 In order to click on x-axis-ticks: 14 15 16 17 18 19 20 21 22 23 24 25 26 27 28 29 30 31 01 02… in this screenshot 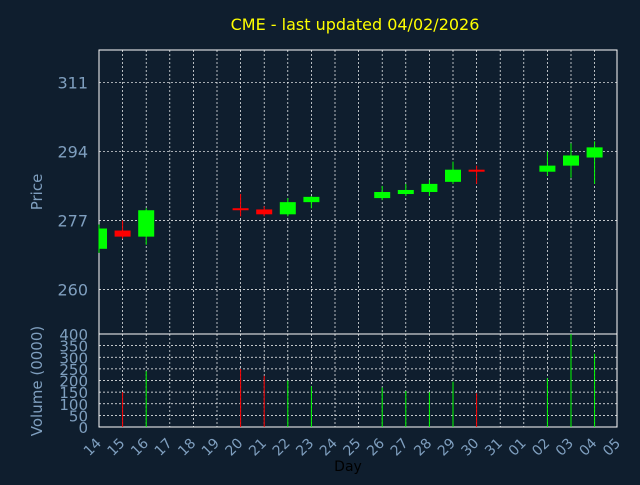, I will do `click(352, 447)`.